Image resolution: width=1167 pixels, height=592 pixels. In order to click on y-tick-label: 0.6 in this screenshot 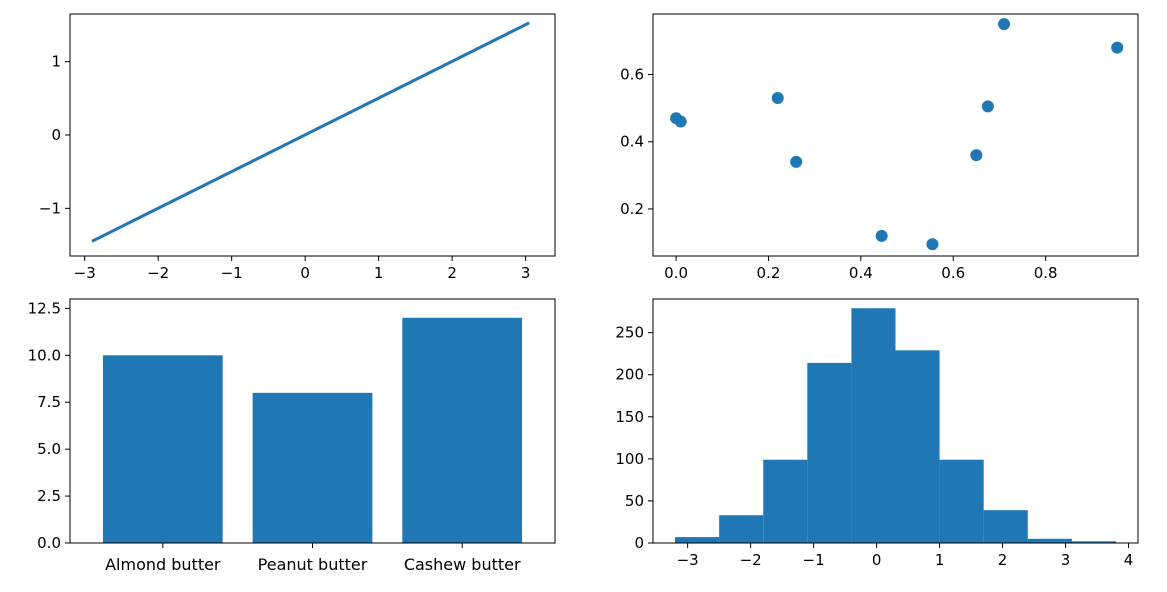, I will do `click(632, 75)`.